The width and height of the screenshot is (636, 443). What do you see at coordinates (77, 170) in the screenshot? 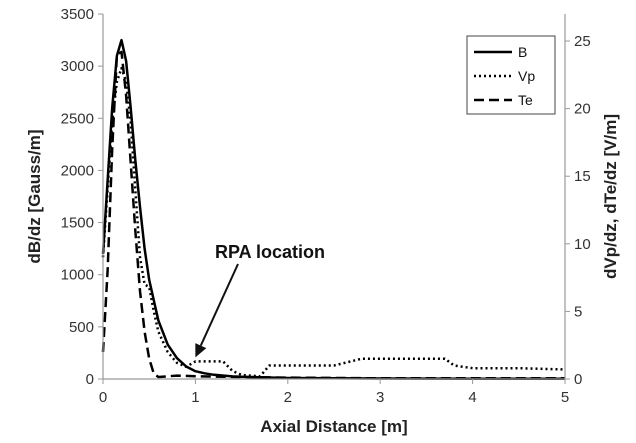
I see `left-y-tick-label: 2000` at bounding box center [77, 170].